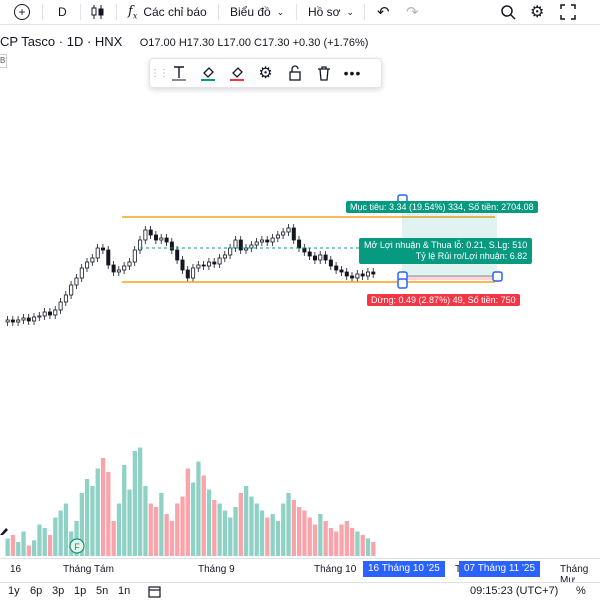 The image size is (600, 601). What do you see at coordinates (471, 256) in the screenshot?
I see `ratio-text: Tỷ lệ Rủi ro/Lợi nhuận: 6.82` at bounding box center [471, 256].